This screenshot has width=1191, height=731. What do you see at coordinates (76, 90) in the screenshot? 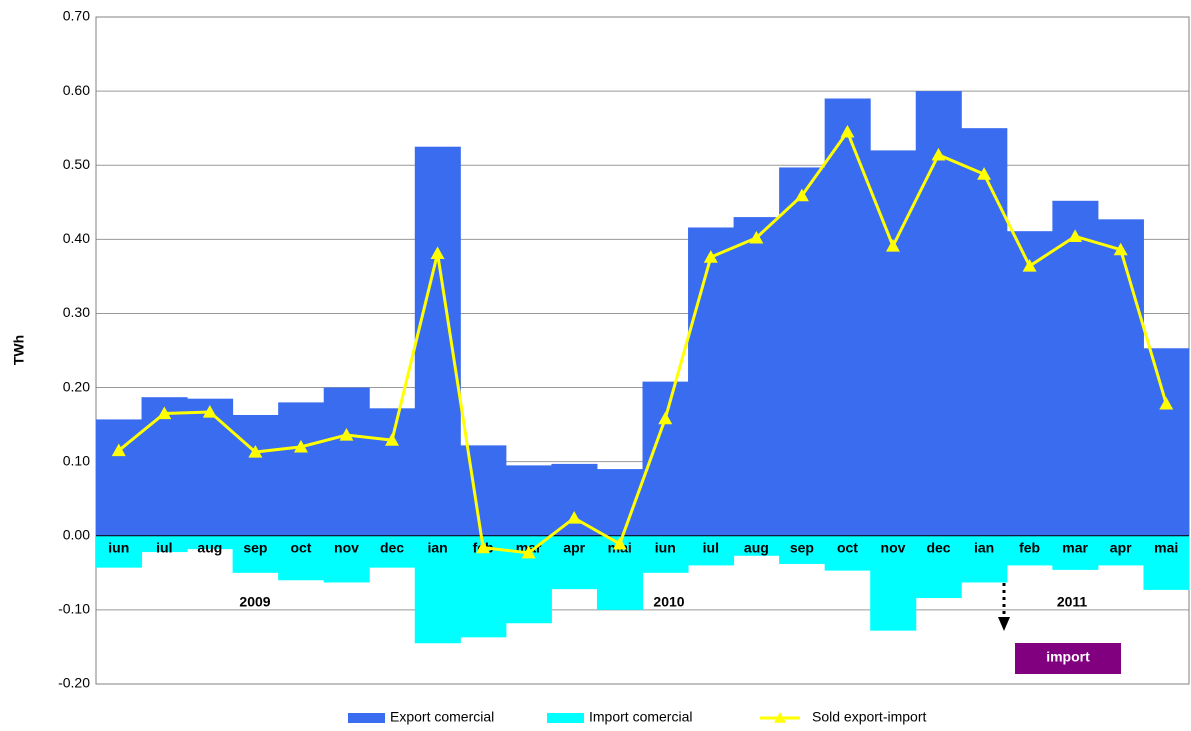
I see `y-tick-label: 0.60` at bounding box center [76, 90].